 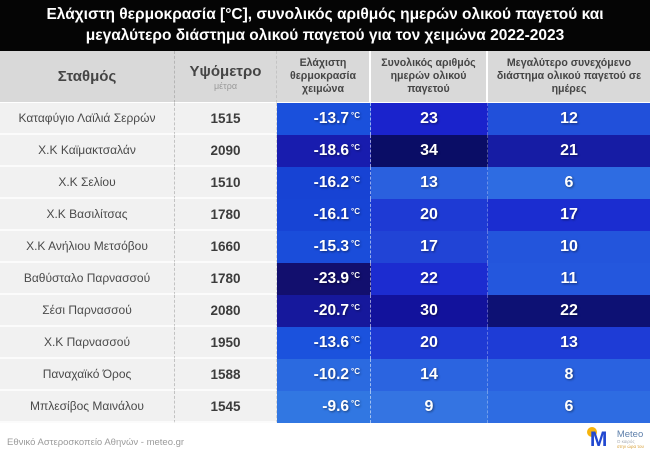 What do you see at coordinates (96, 442) in the screenshot?
I see `source-attribution: Εθνικό Αστεροσκοπείο Αθηνών - meteo.gr` at bounding box center [96, 442].